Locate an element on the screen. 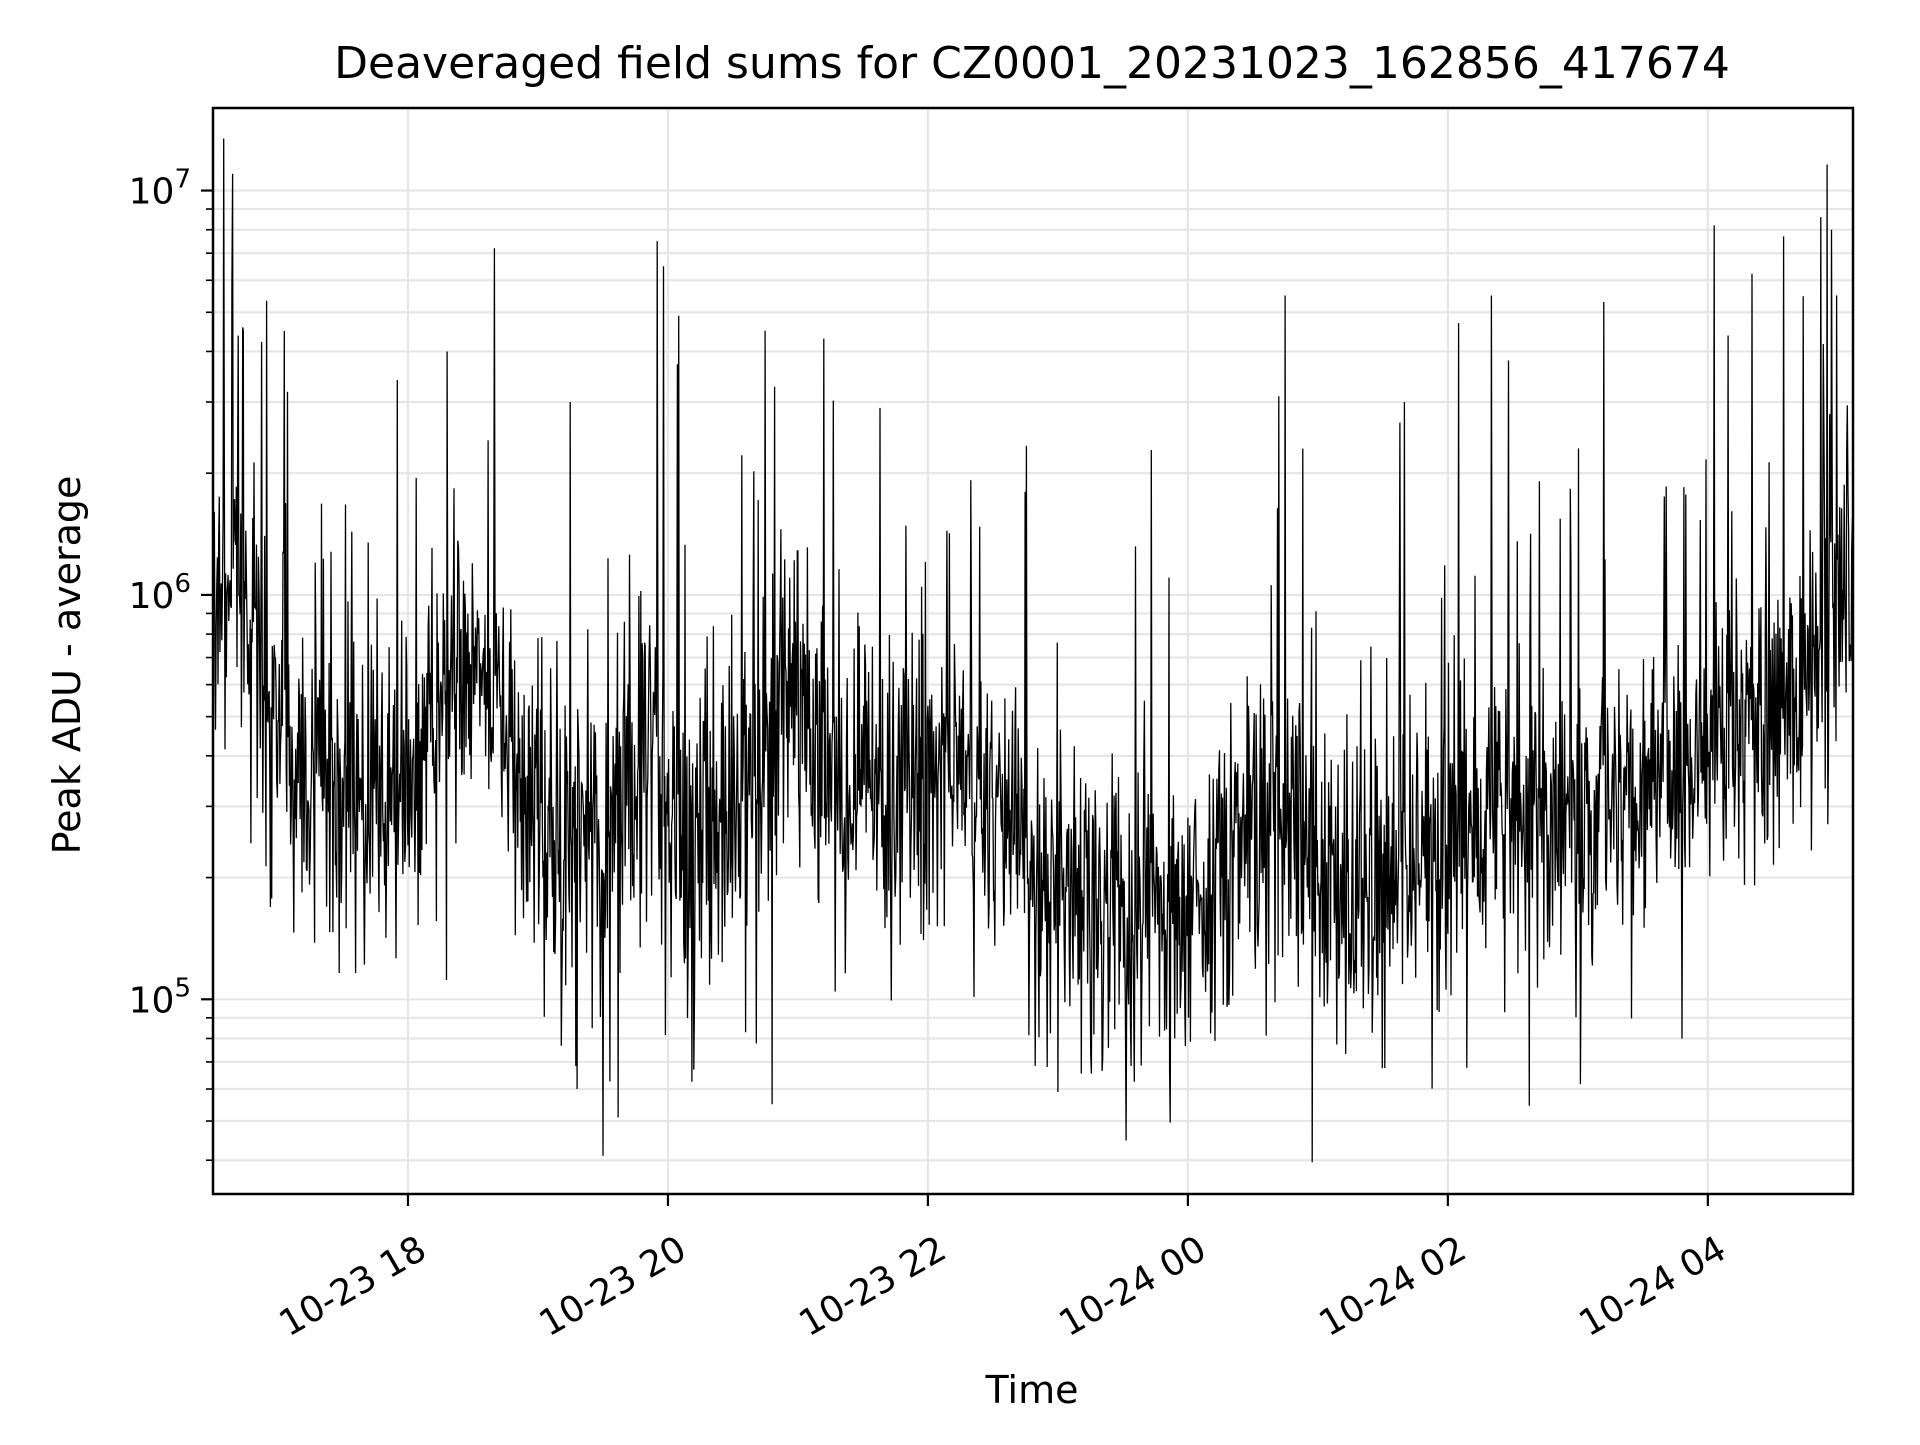 The height and width of the screenshot is (1445, 1920). x-tick-label: 10-24 04 is located at coordinates (1652, 1286).